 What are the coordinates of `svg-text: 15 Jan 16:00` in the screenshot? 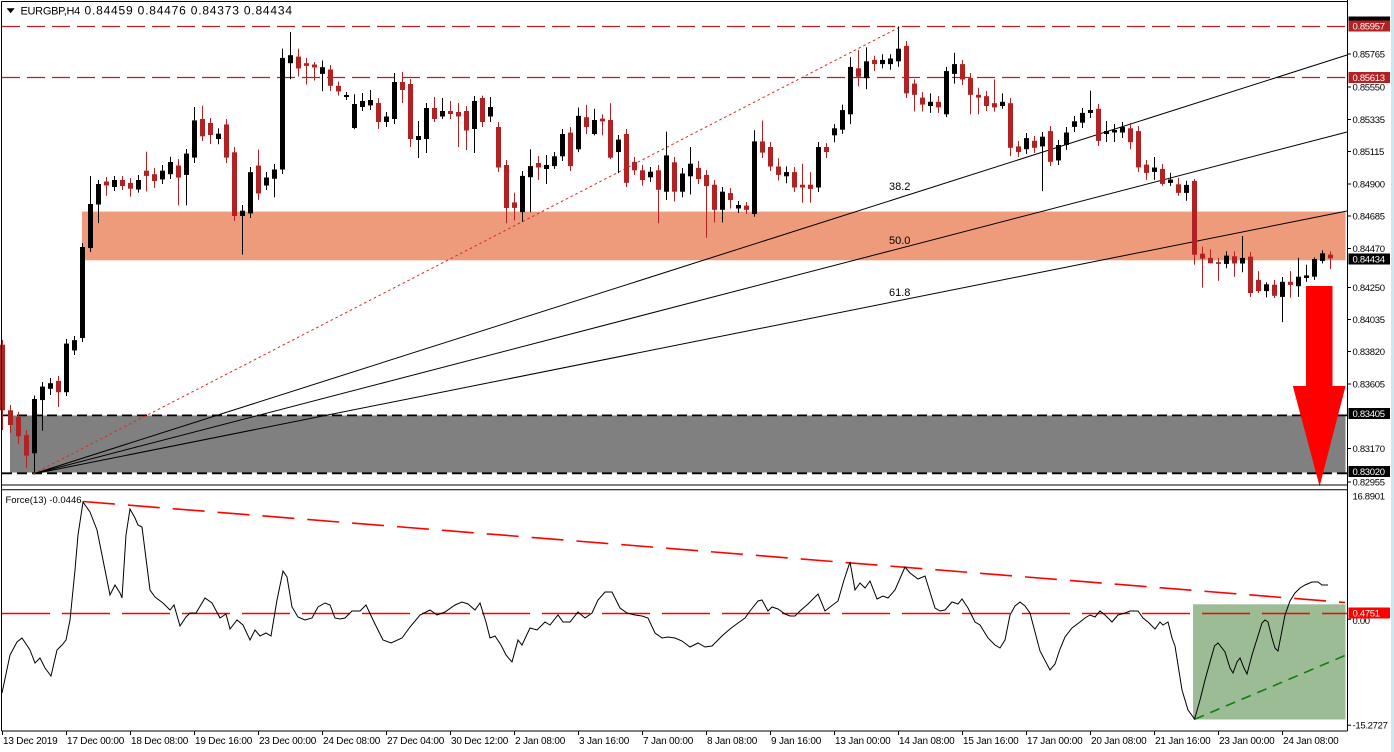 It's located at (991, 741).